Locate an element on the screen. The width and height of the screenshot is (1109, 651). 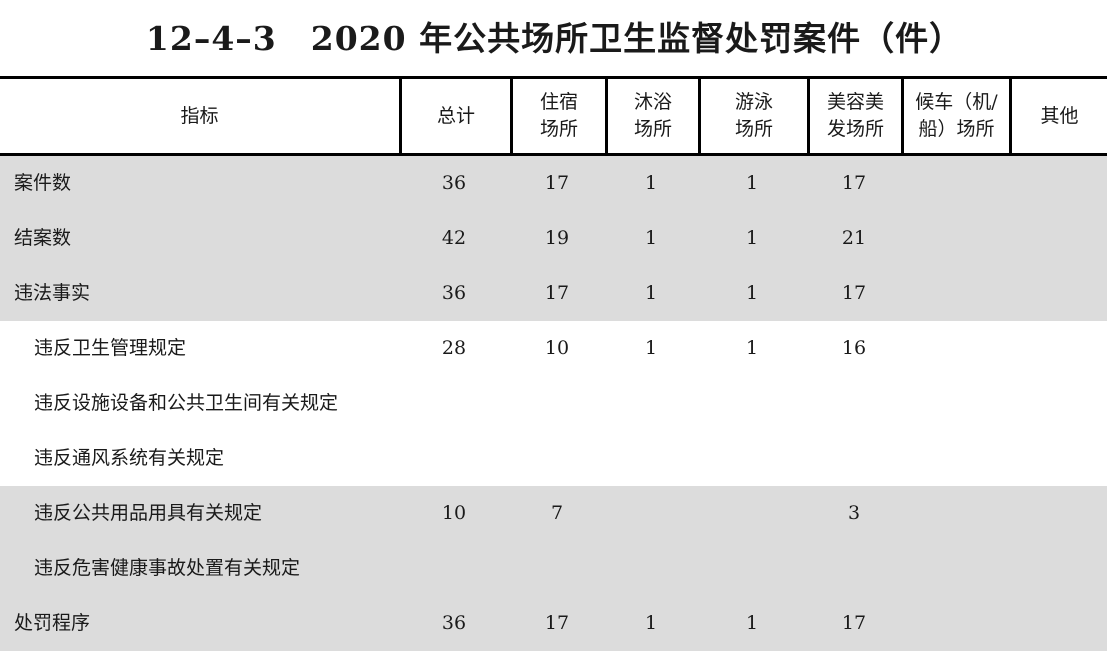
table-title-text: 2020 年公共场所卫生监督处罚案件（件） is located at coordinates (637, 38).